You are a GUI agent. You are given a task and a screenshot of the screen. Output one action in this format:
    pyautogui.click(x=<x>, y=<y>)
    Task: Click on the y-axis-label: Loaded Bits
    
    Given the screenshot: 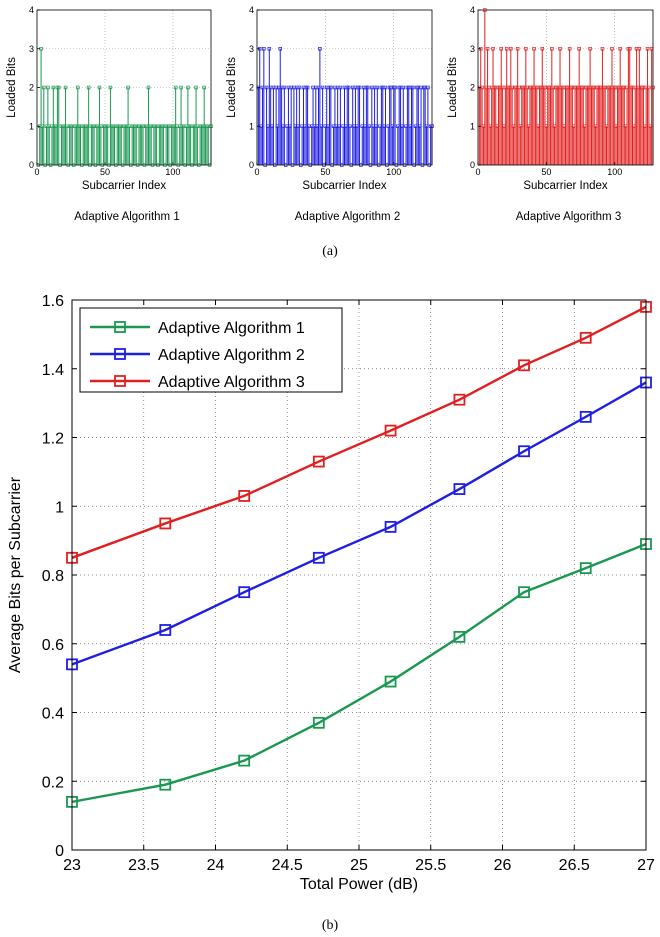 What is the action you would take?
    pyautogui.click(x=232, y=87)
    